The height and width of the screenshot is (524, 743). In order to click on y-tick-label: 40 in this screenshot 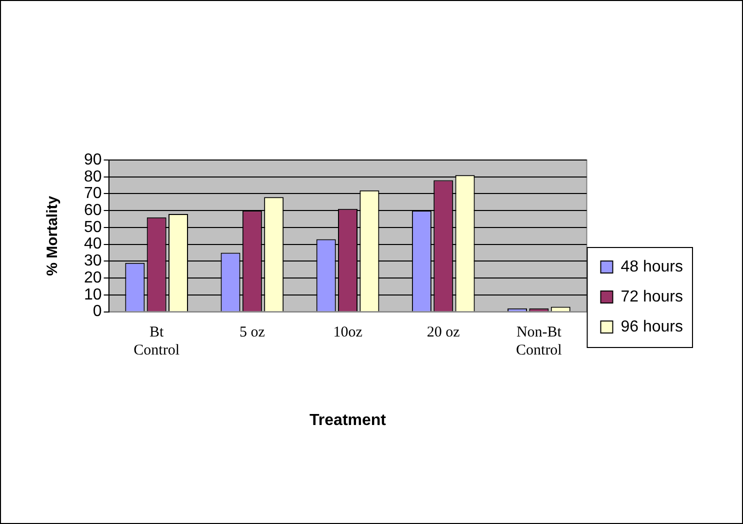, I will do `click(93, 244)`.